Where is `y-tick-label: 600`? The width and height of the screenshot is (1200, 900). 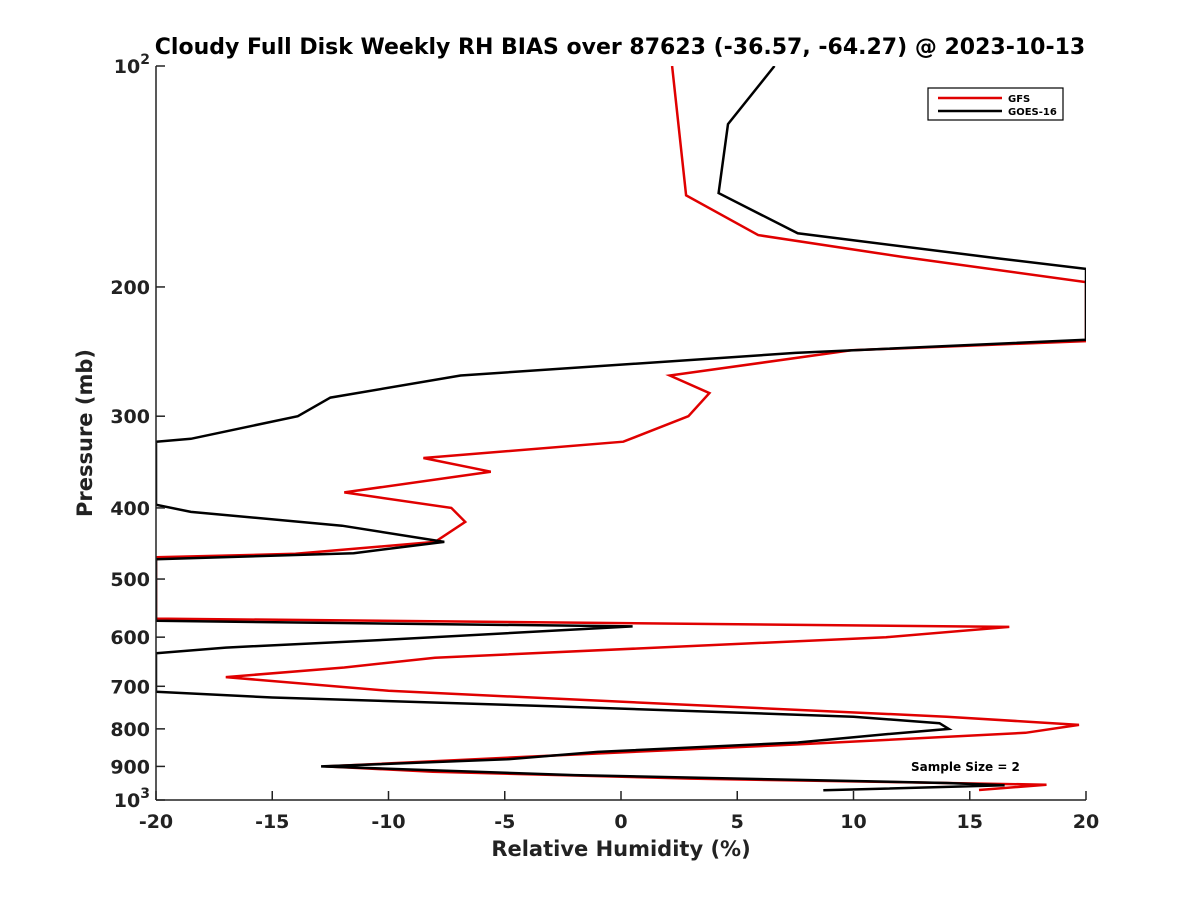
y-tick-label: 600 is located at coordinates (130, 638).